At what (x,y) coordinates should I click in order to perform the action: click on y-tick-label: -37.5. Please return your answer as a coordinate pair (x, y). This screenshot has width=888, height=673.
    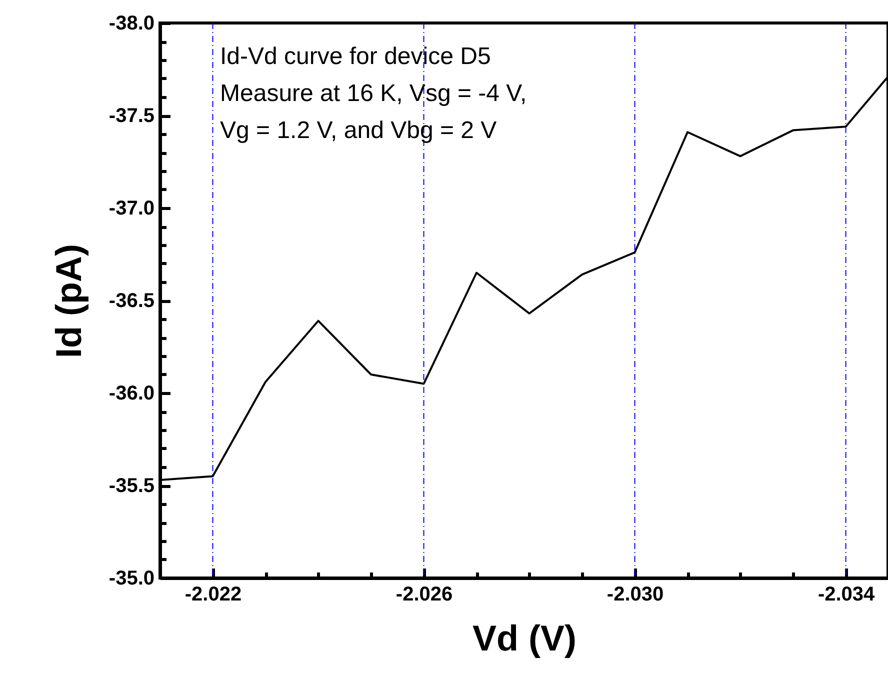
    Looking at the image, I should click on (131, 116).